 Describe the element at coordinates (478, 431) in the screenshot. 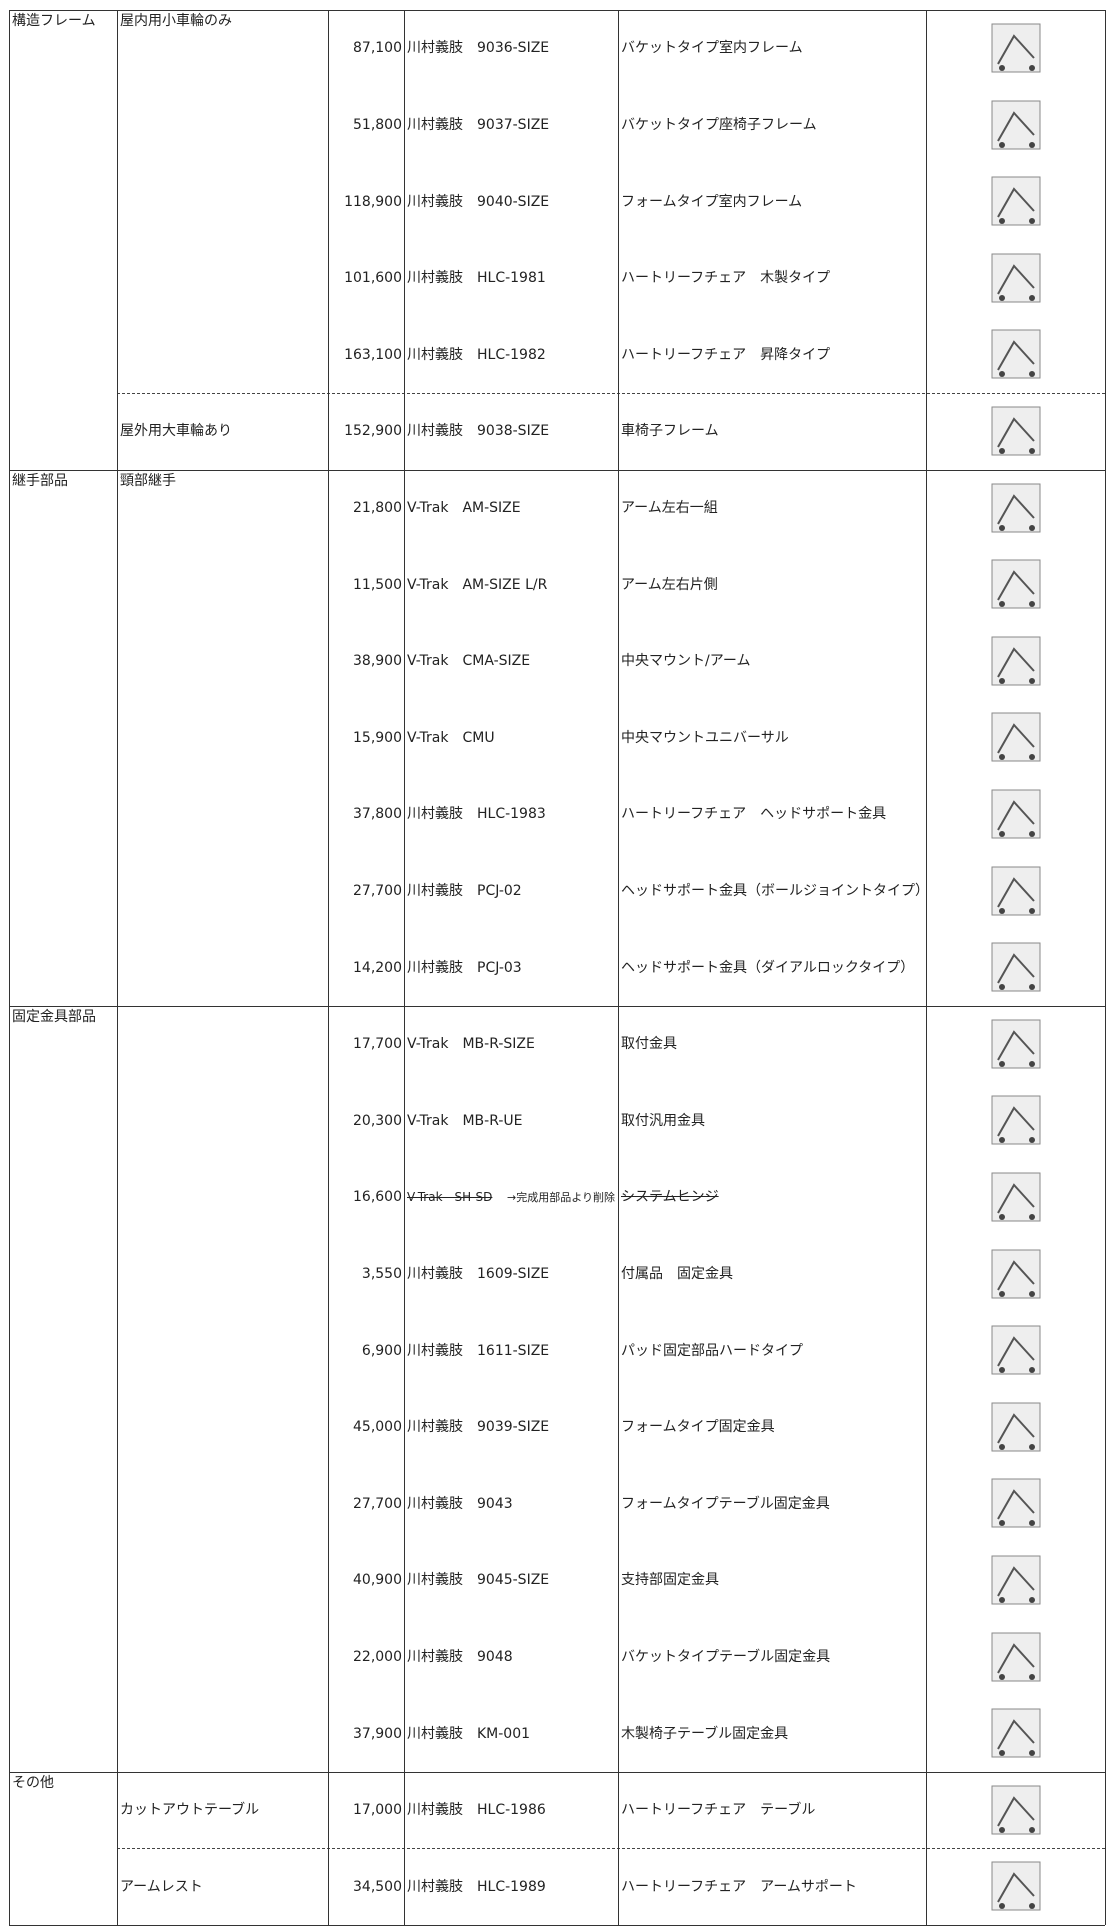

I see `model: 川村義肢 9038-SIZE` at that location.